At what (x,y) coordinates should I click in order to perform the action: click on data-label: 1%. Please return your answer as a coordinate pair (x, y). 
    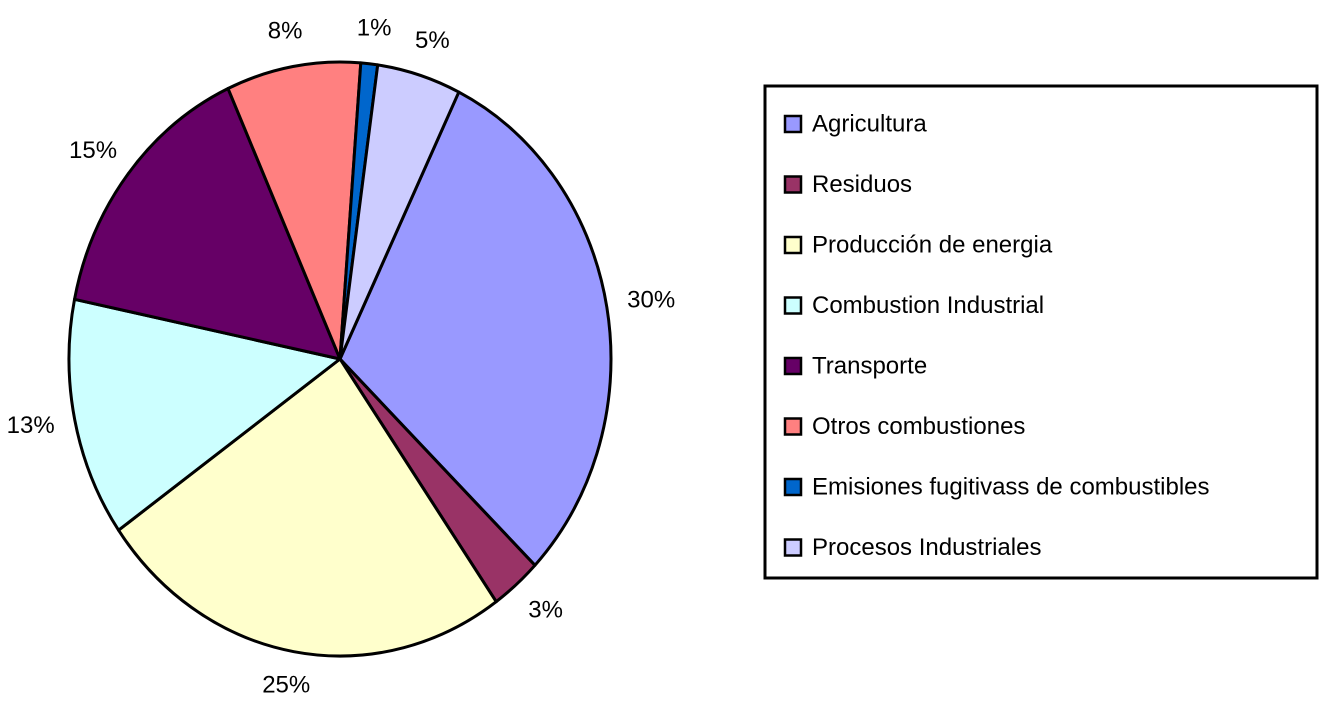
    Looking at the image, I should click on (374, 27).